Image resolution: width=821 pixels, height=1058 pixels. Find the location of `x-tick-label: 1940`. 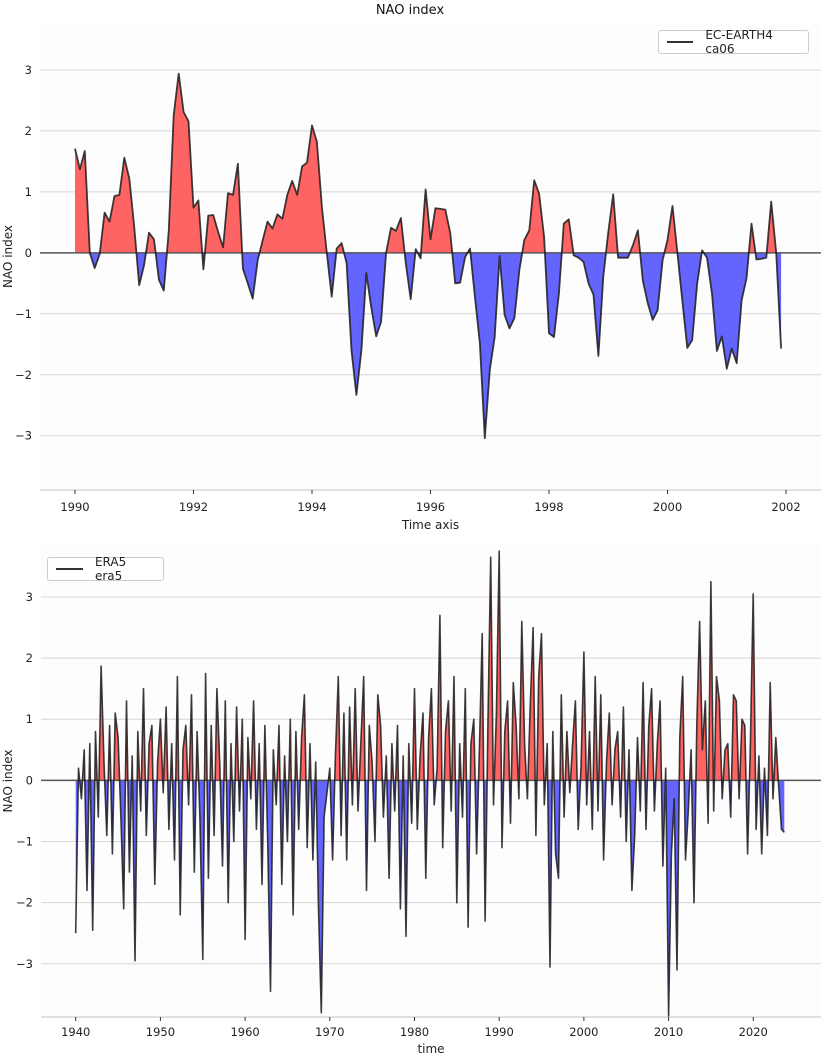

x-tick-label: 1940 is located at coordinates (75, 1032).